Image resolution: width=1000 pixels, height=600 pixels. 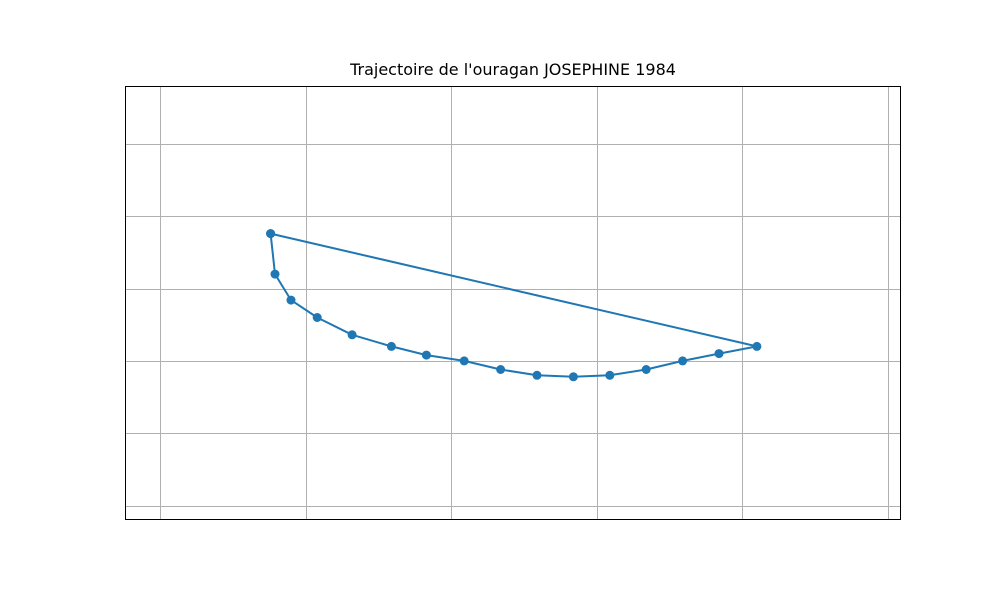 I want to click on series-layer, so click(x=514, y=305).